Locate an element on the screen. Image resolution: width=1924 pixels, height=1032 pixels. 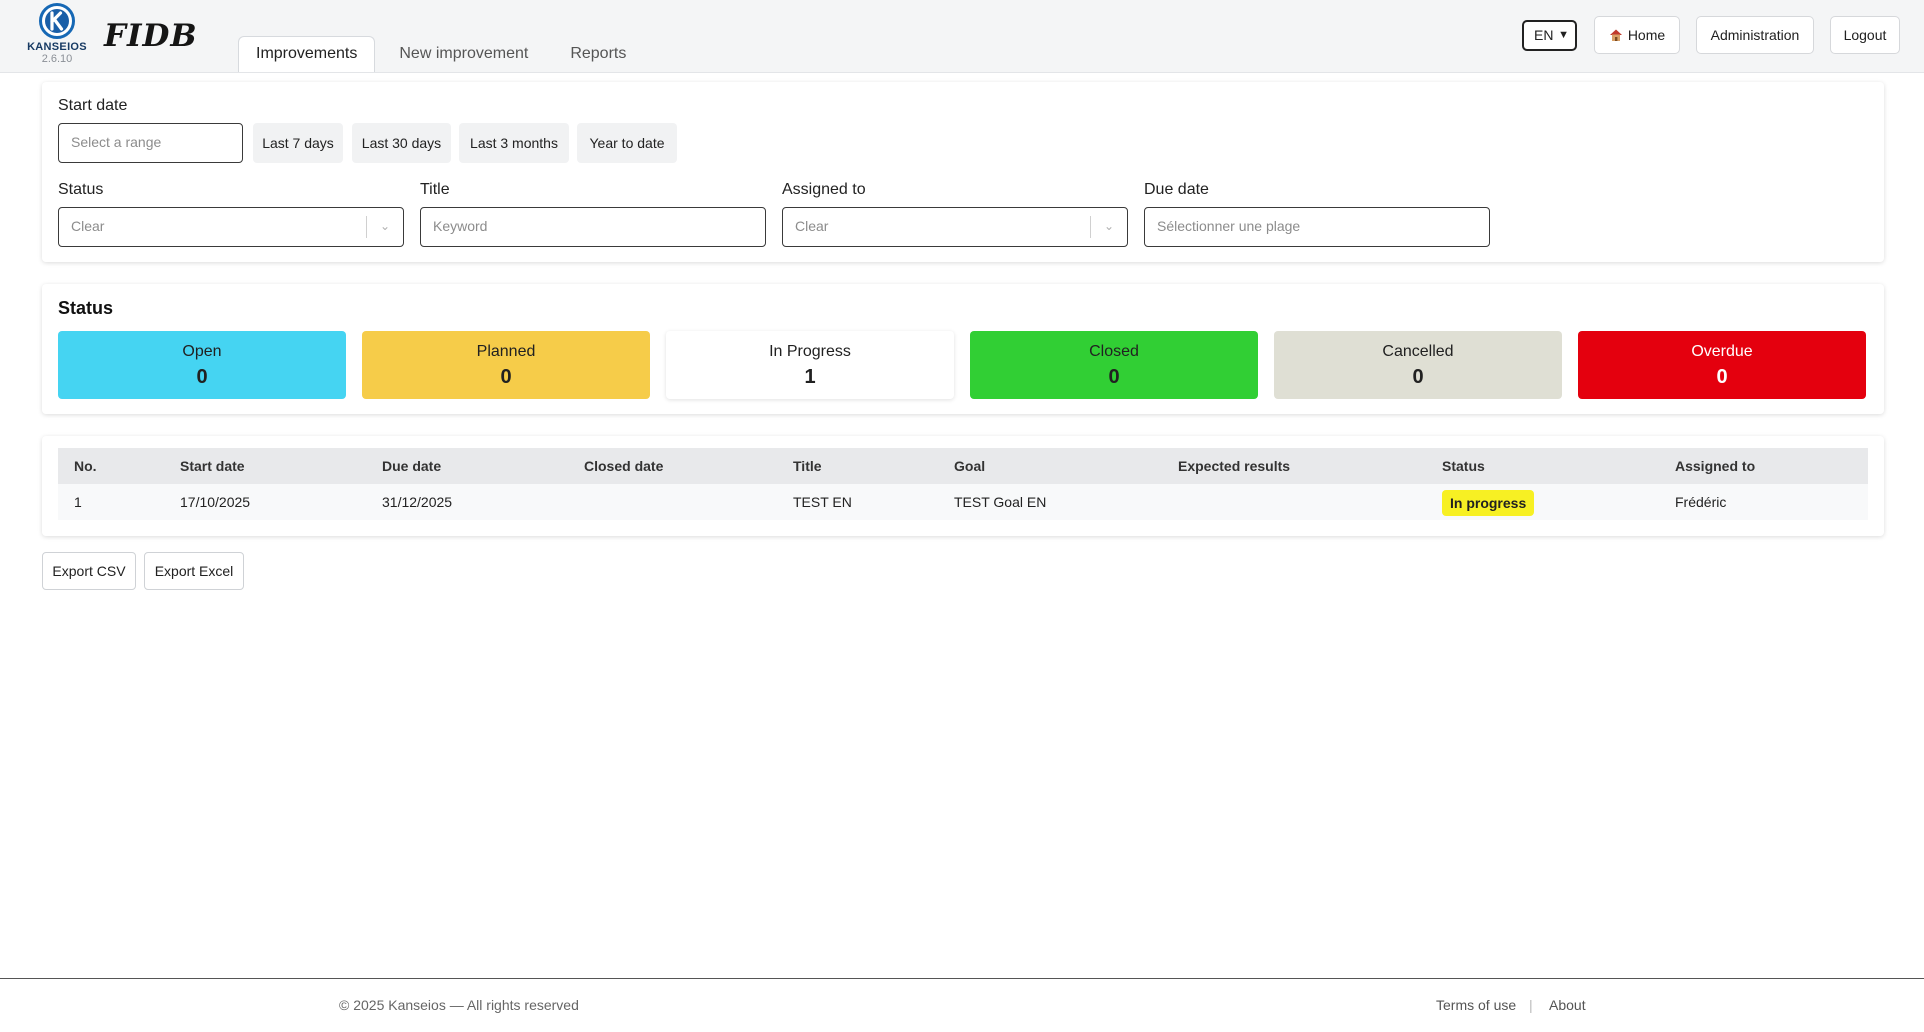
last-3-months-button: Last 3 months is located at coordinates (514, 143).